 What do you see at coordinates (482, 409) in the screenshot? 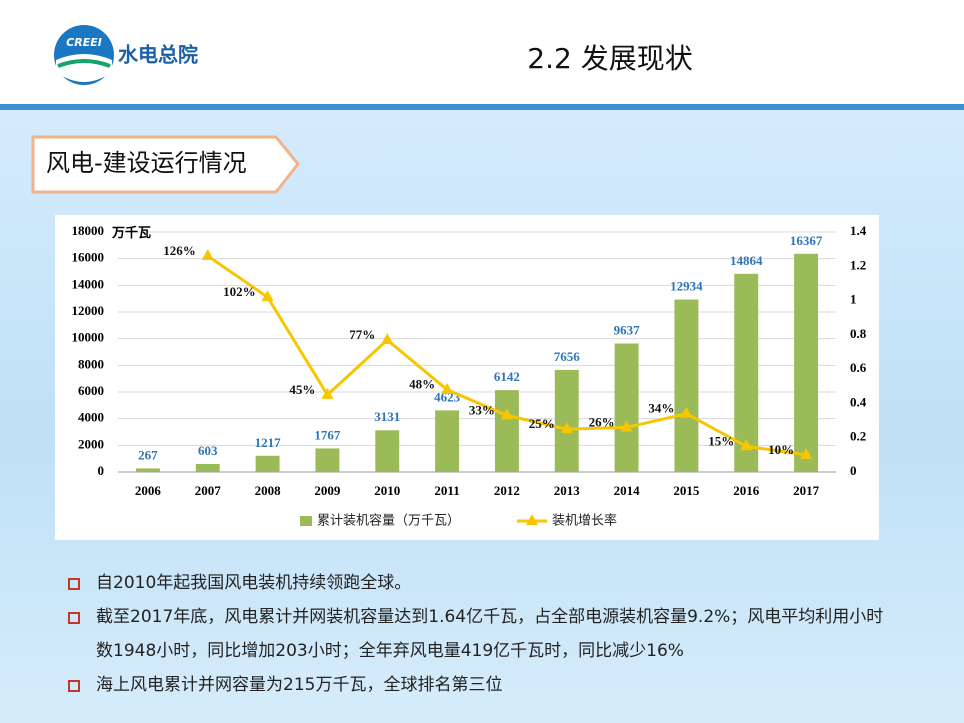
I see `line-label: 33%` at bounding box center [482, 409].